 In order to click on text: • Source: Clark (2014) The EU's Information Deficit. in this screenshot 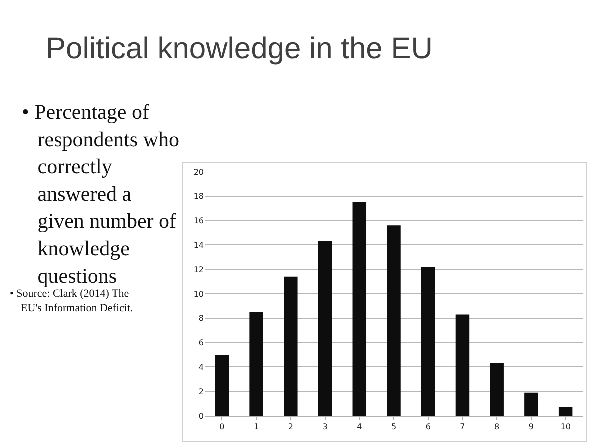, I will do `click(72, 301)`.